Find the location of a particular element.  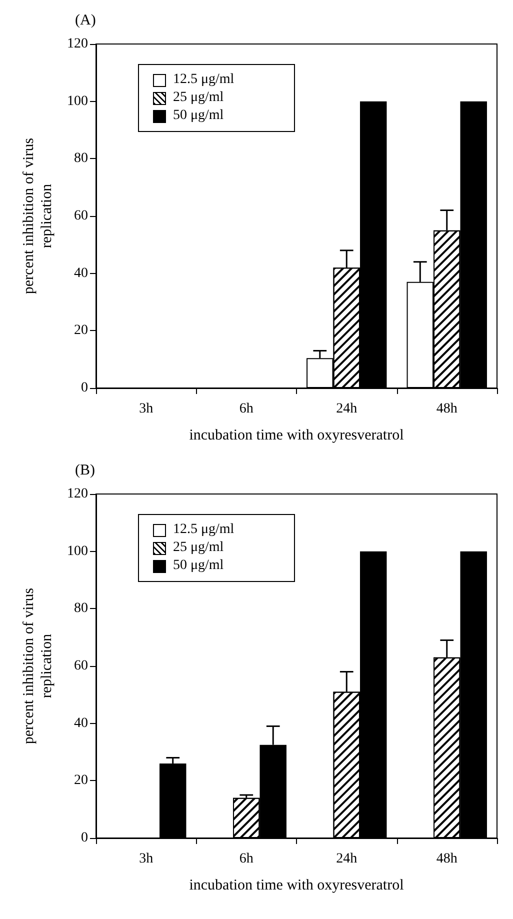

chart-title: (A) is located at coordinates (85, 20).